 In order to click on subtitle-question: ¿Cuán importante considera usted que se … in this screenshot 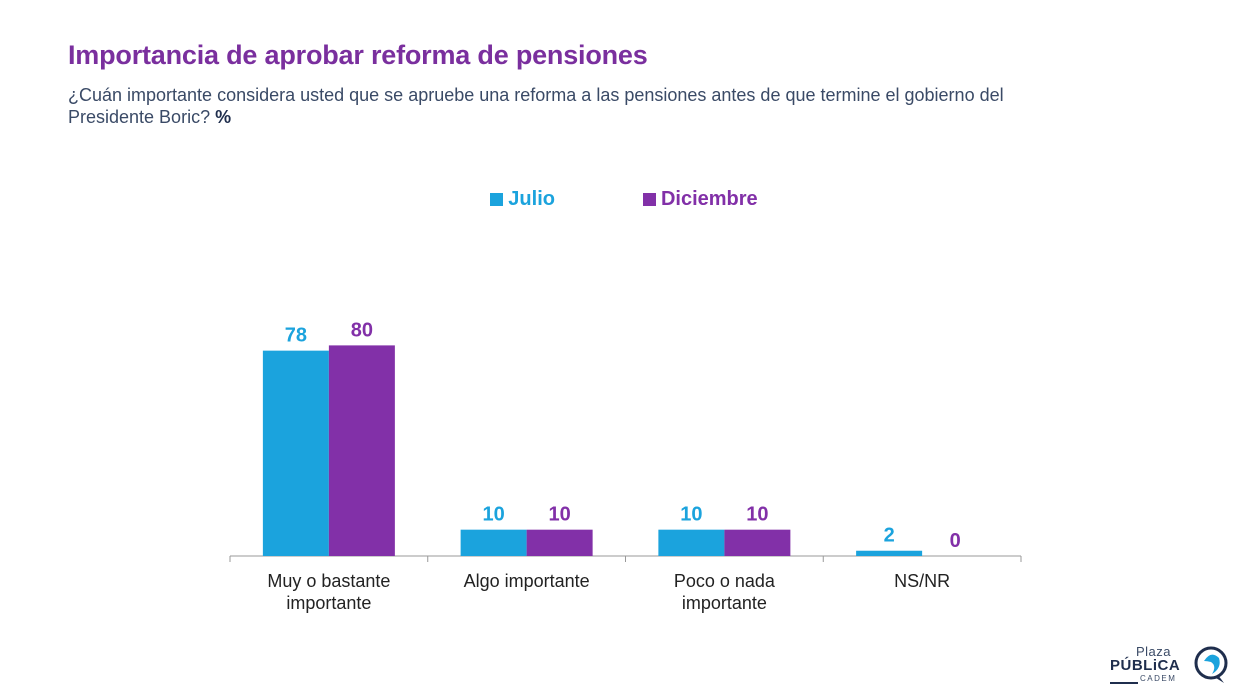, I will do `click(536, 106)`.